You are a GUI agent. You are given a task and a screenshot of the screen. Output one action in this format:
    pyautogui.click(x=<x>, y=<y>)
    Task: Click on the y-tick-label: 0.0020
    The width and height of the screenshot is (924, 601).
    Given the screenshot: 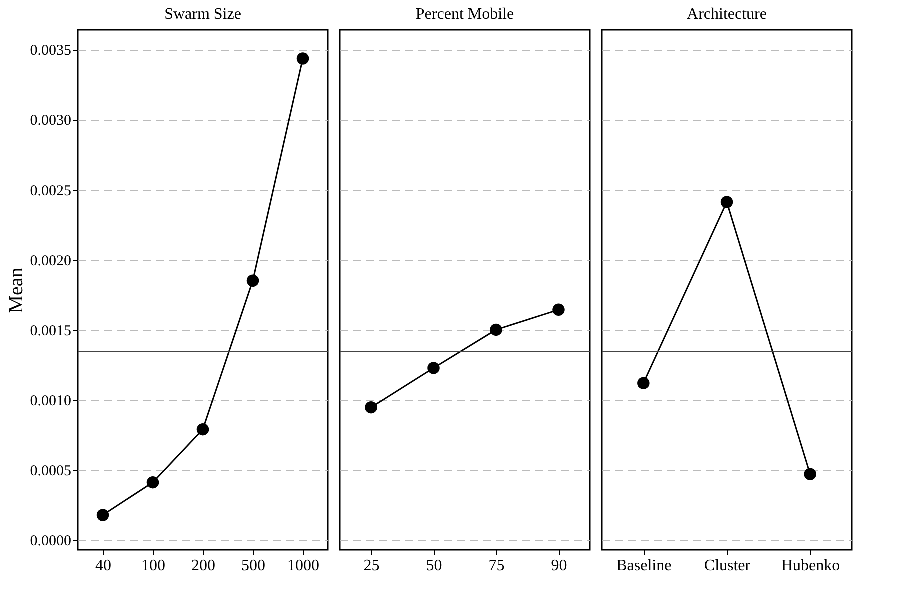 What is the action you would take?
    pyautogui.click(x=51, y=261)
    